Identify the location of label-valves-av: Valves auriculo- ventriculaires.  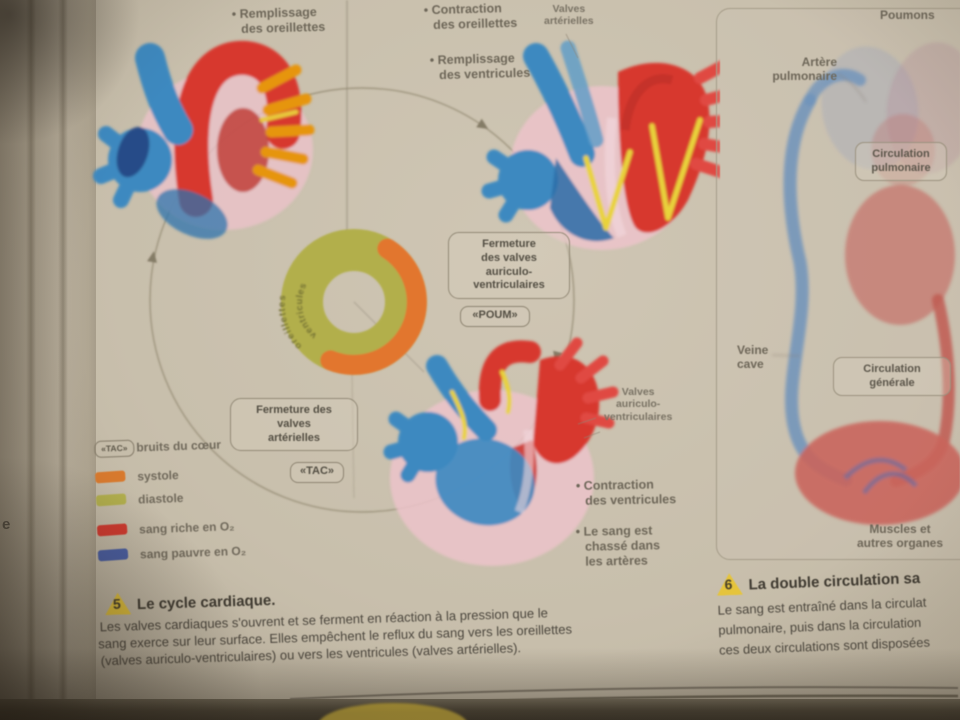
(638, 404).